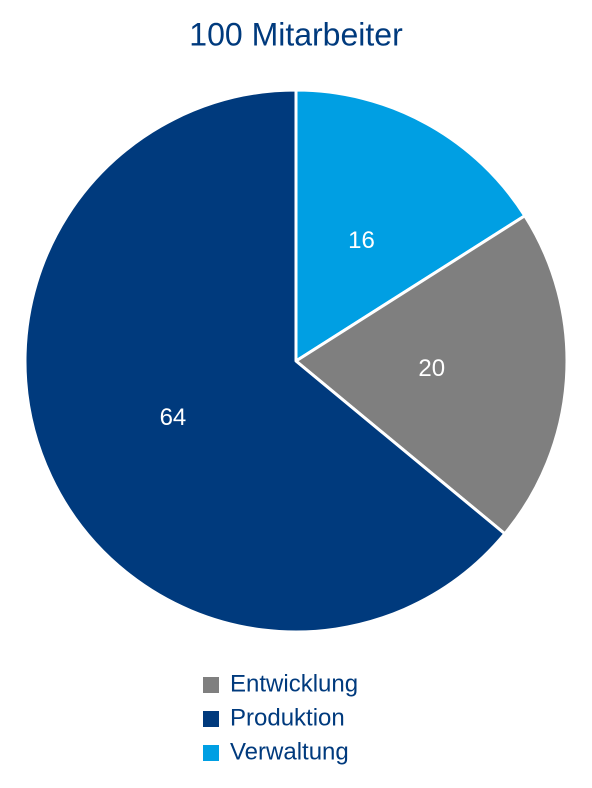 This screenshot has width=592, height=788. What do you see at coordinates (287, 717) in the screenshot?
I see `legend-label: Produktion` at bounding box center [287, 717].